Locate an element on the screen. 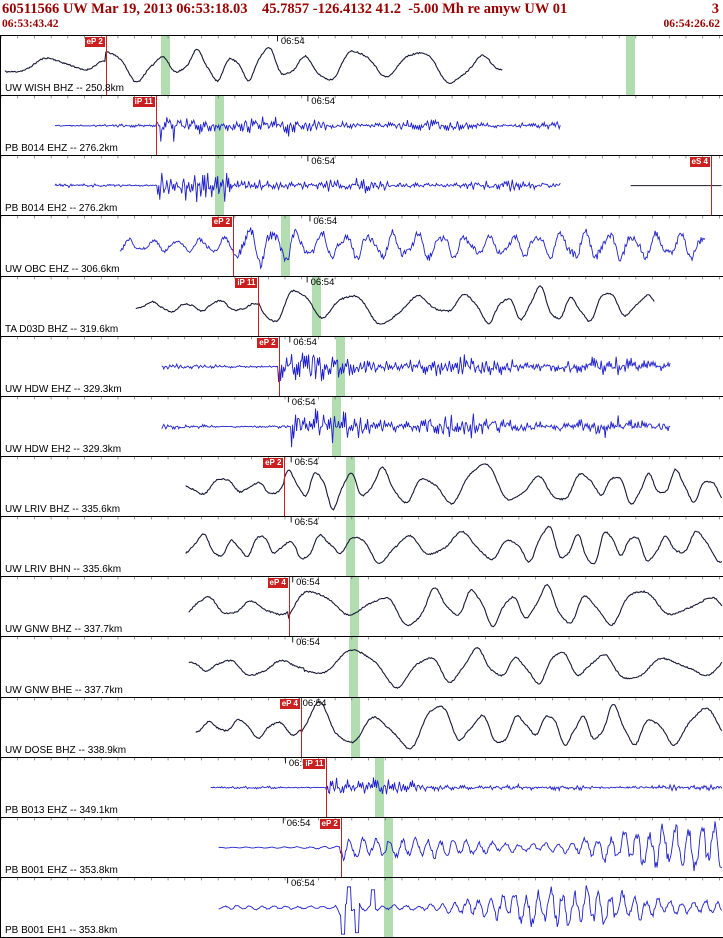 The width and height of the screenshot is (723, 938). station-distance-label: UW GNW BHZ -- 337.7km is located at coordinates (64, 630).